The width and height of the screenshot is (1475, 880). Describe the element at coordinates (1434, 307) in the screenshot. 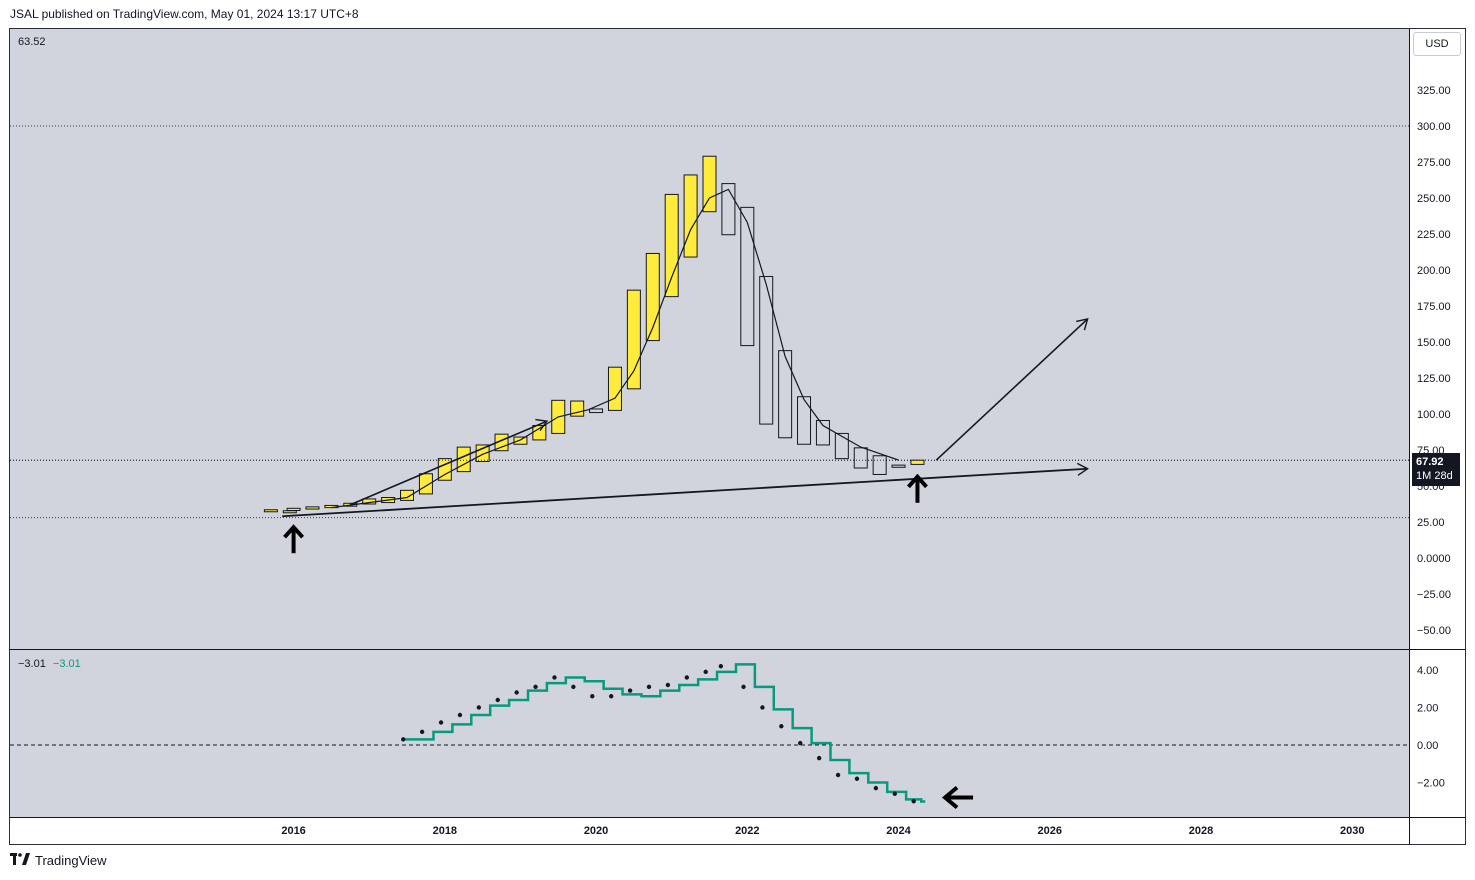

I see `main-y-tick: 175.00` at that location.